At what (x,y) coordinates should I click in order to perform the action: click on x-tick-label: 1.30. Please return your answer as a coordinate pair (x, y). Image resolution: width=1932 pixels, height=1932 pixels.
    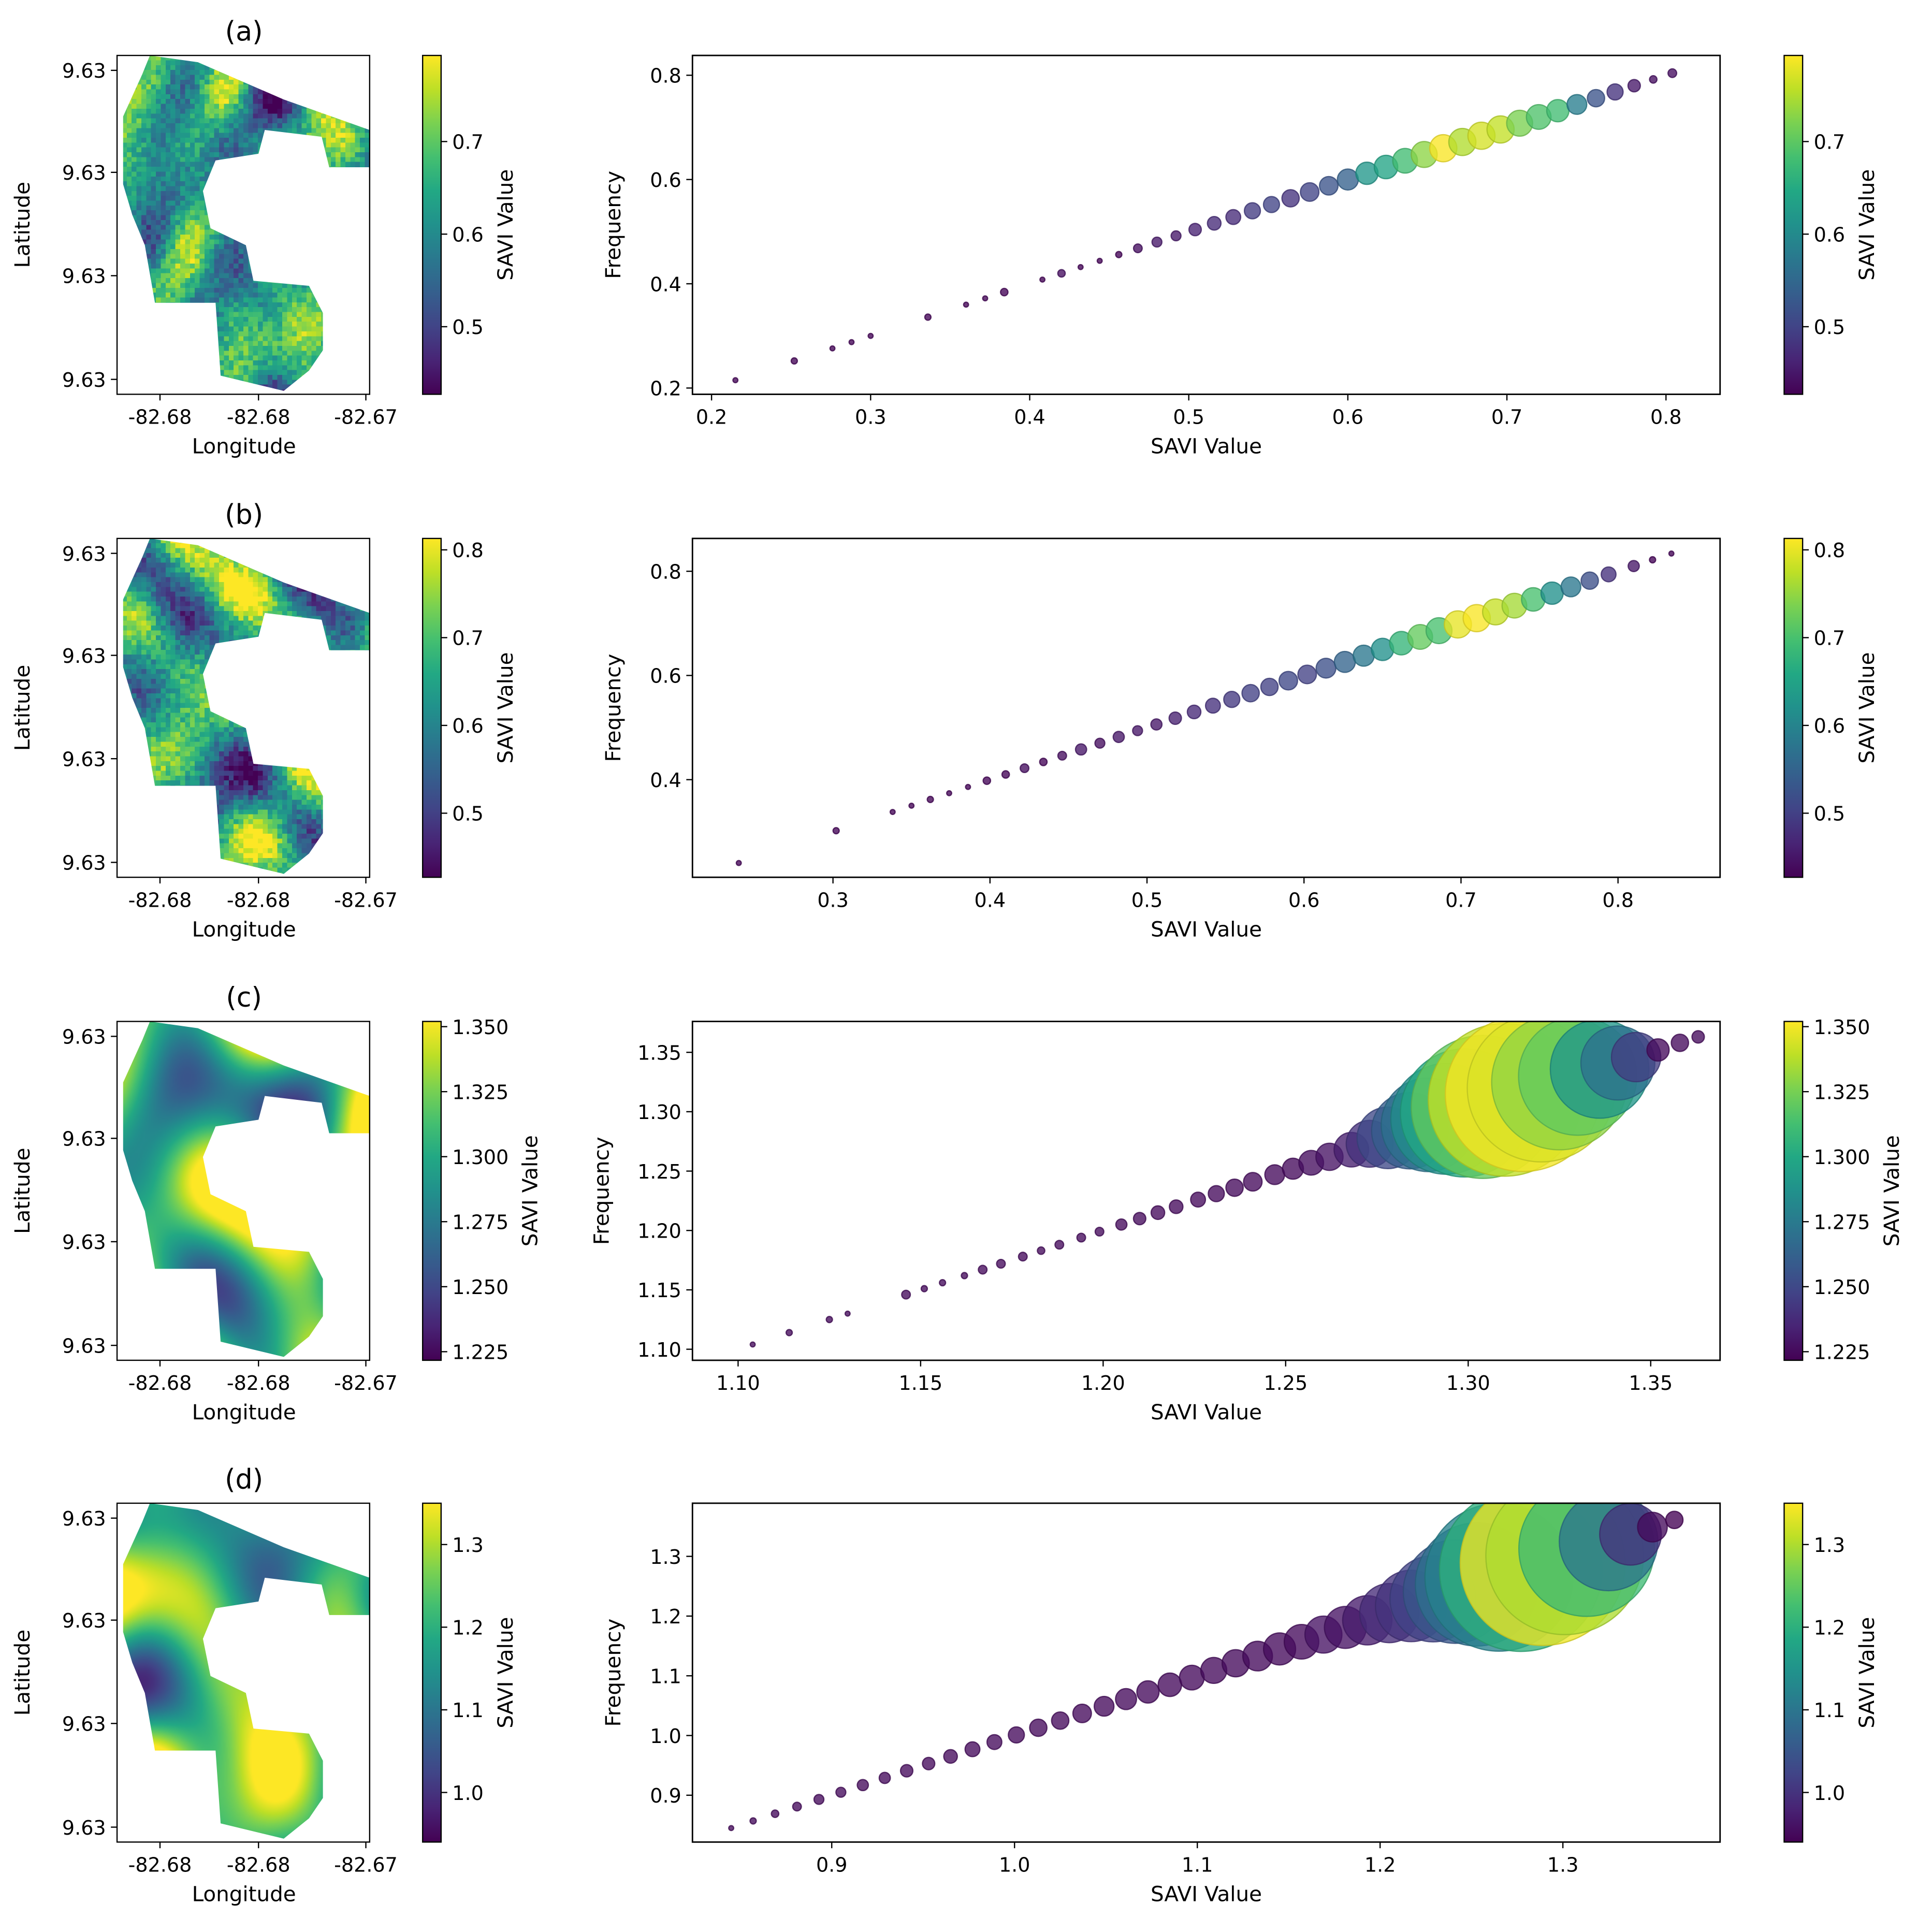
    Looking at the image, I should click on (1468, 1383).